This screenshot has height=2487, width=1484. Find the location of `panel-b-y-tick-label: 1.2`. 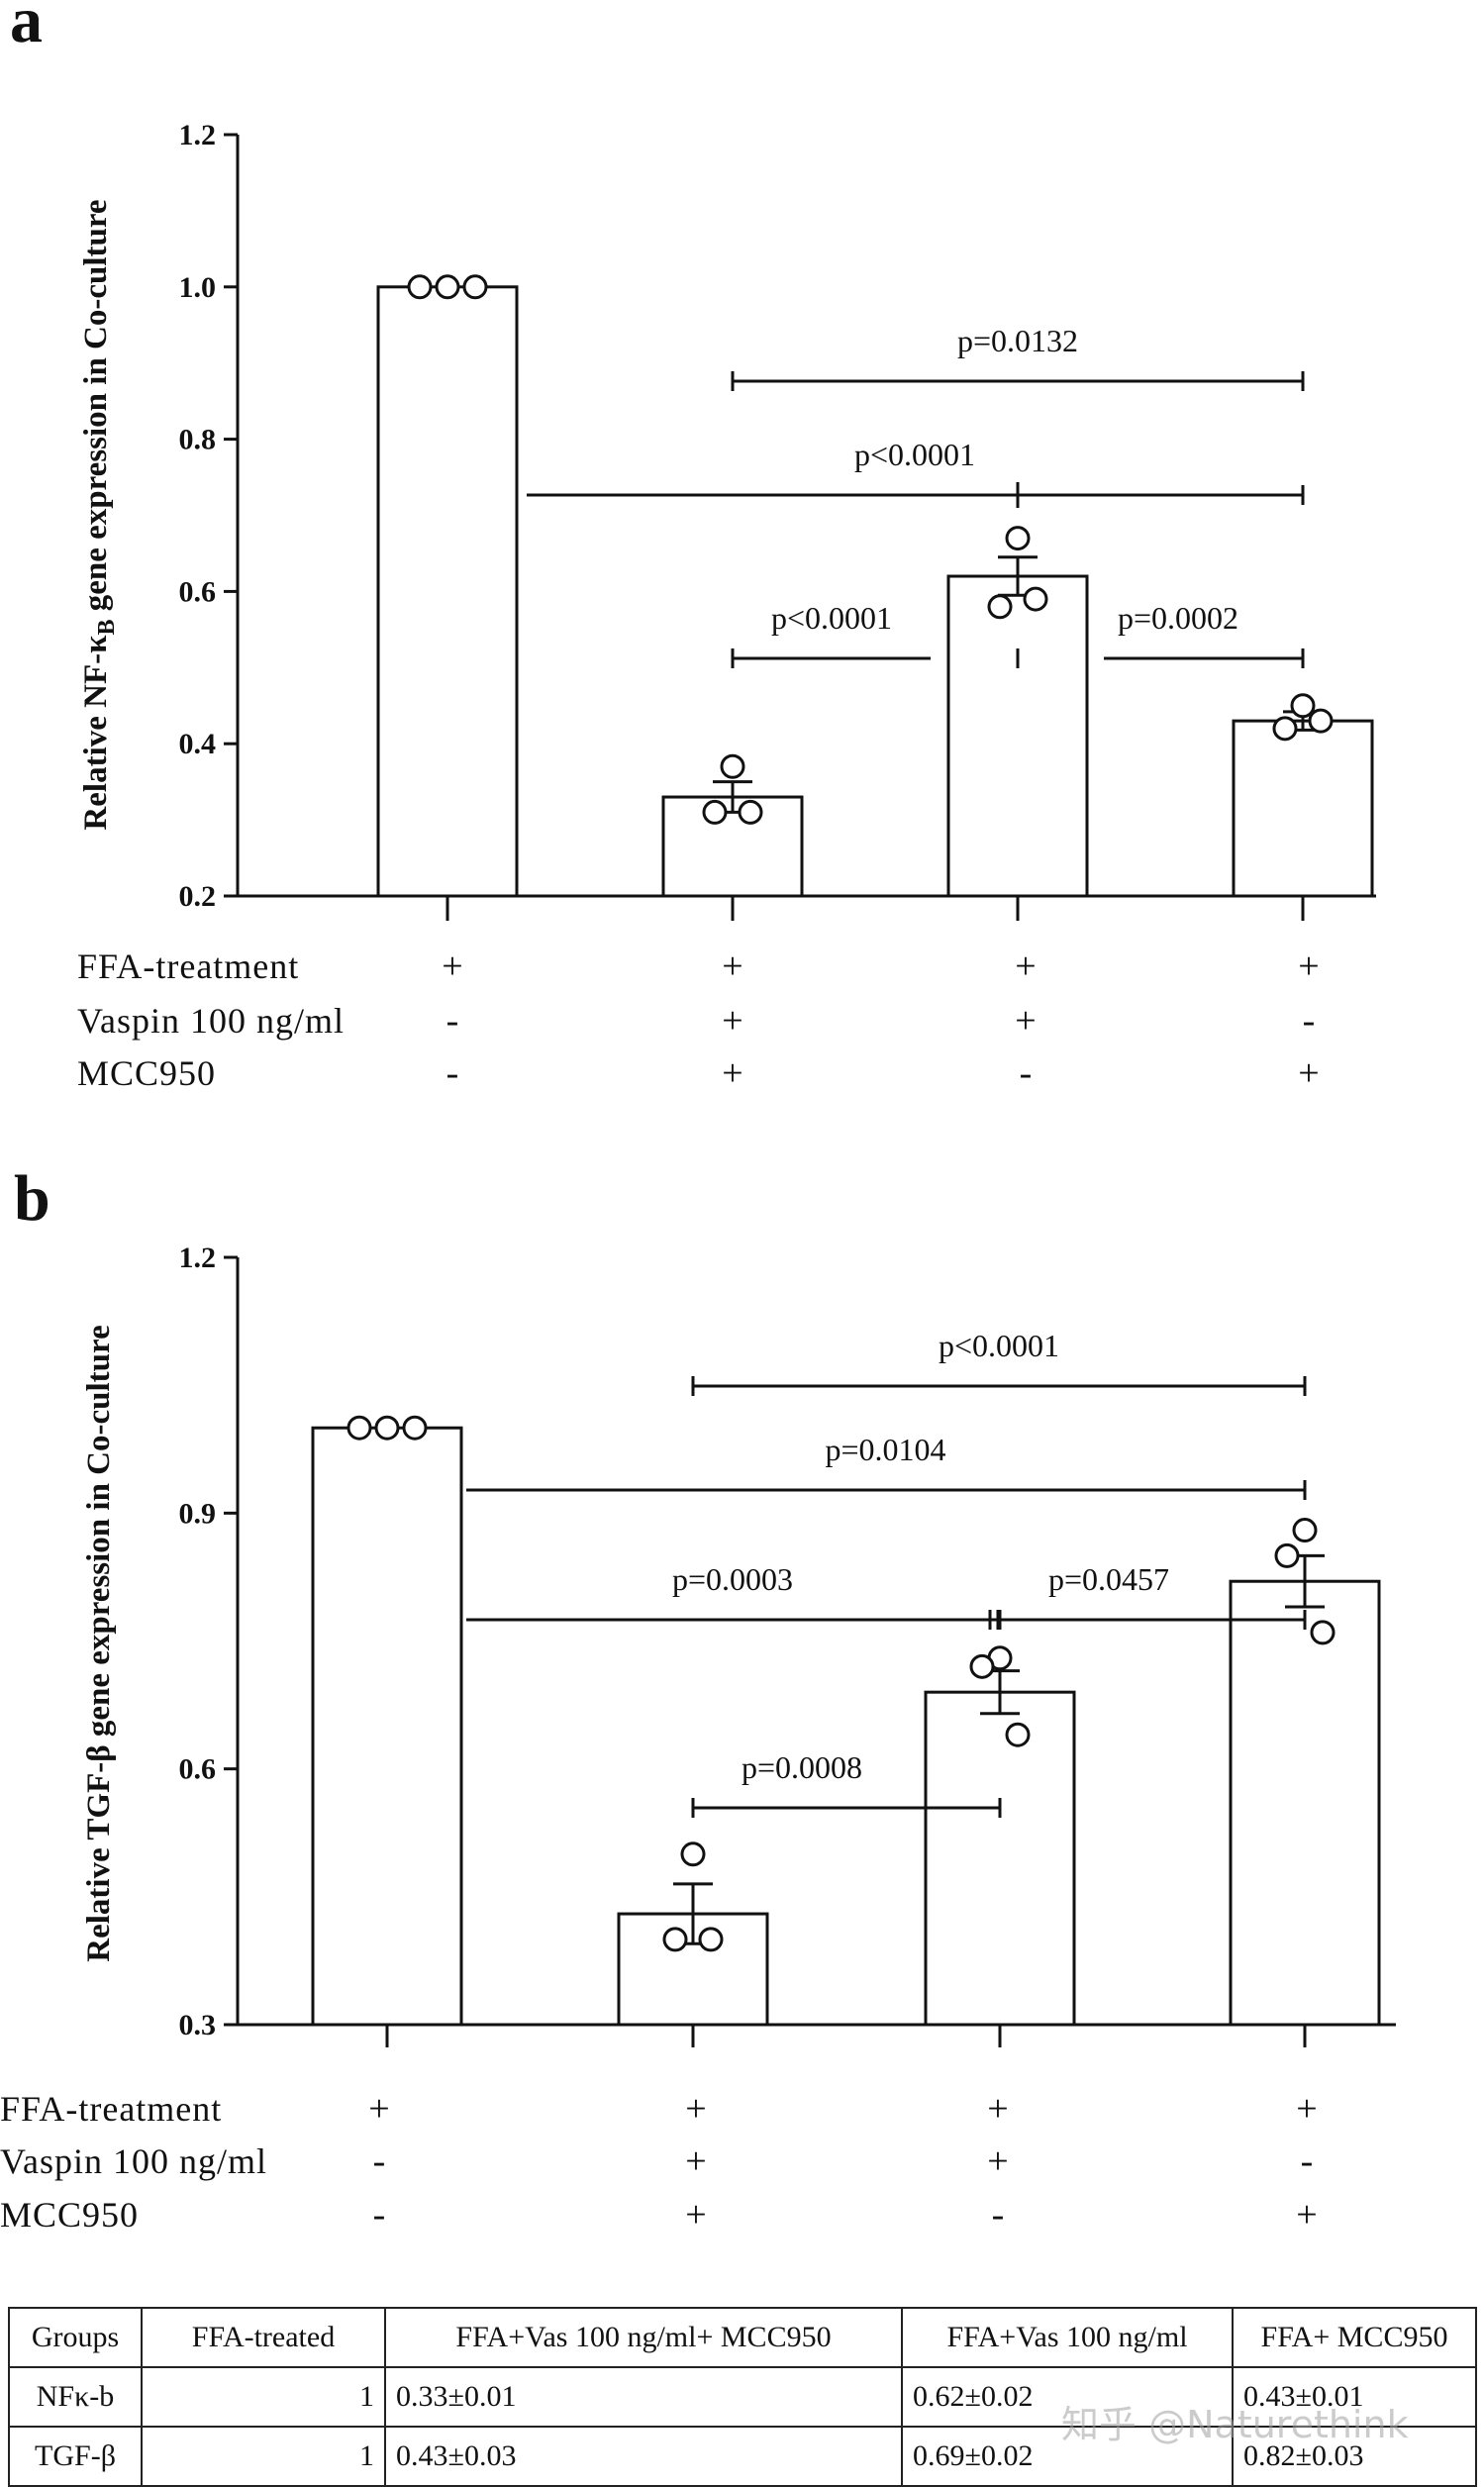

panel-b-y-tick-label: 1.2 is located at coordinates (198, 1258).